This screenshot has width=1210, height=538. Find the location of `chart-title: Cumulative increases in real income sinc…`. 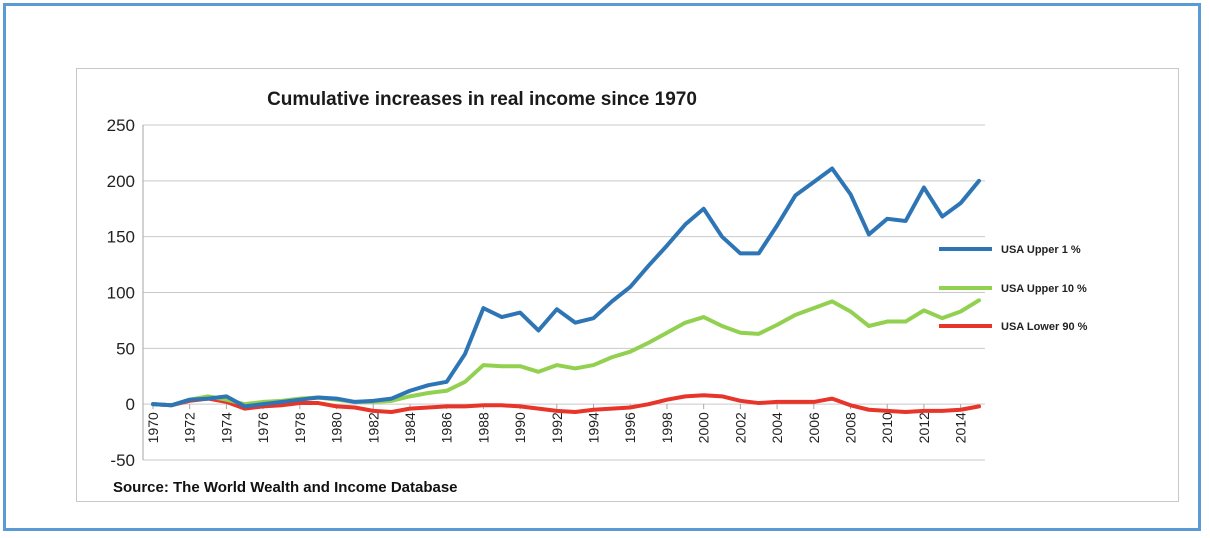

chart-title: Cumulative increases in real income sinc… is located at coordinates (482, 99).